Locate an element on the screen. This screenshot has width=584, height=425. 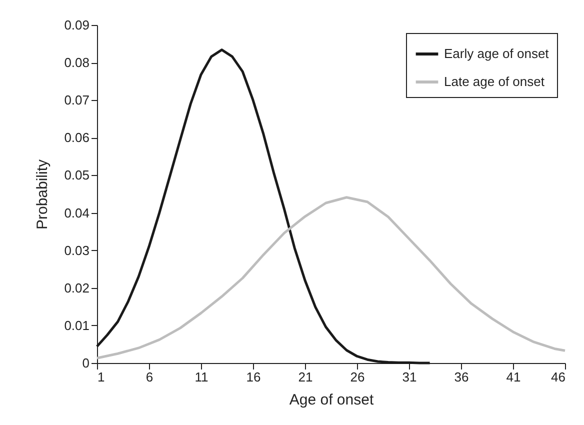
y-tick-label: 0.03 is located at coordinates (77, 250).